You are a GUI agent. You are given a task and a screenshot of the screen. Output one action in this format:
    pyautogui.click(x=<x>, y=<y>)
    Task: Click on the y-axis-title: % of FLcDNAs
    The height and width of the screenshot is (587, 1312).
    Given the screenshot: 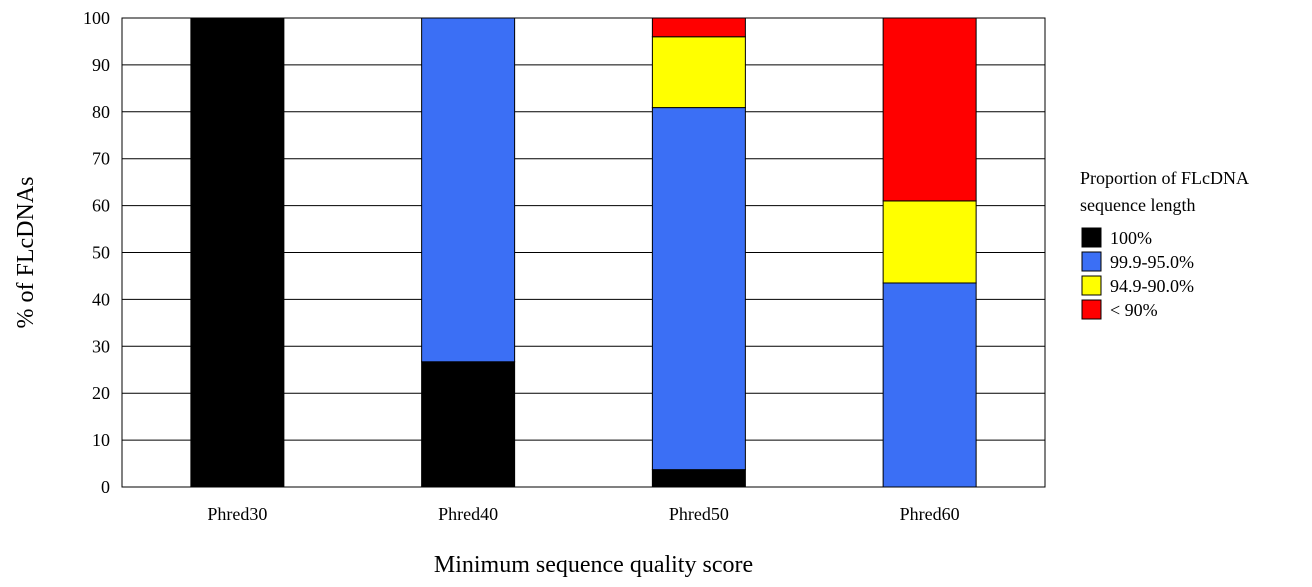 What is the action you would take?
    pyautogui.click(x=26, y=253)
    